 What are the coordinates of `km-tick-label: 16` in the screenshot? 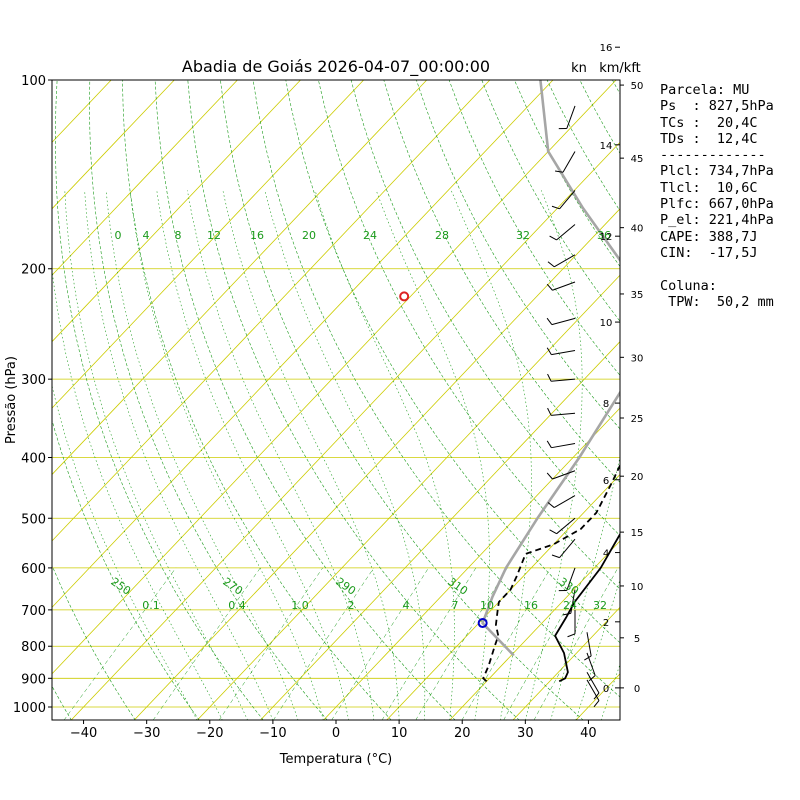 It's located at (606, 48).